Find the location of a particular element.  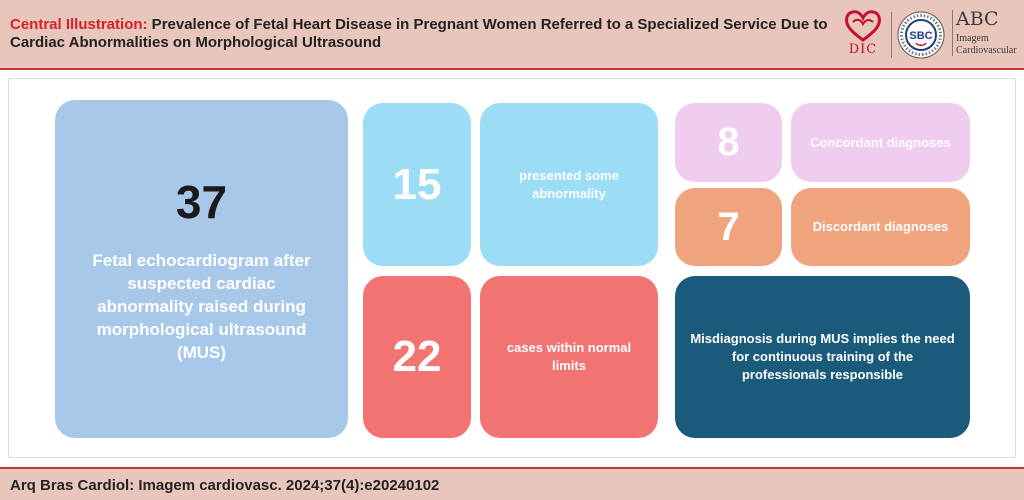

total-cases-number: 37 is located at coordinates (201, 201).